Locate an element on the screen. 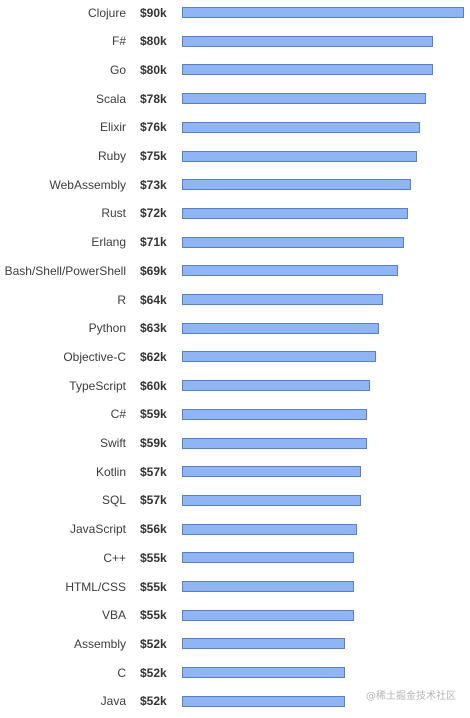  category-label: F# is located at coordinates (118, 41).